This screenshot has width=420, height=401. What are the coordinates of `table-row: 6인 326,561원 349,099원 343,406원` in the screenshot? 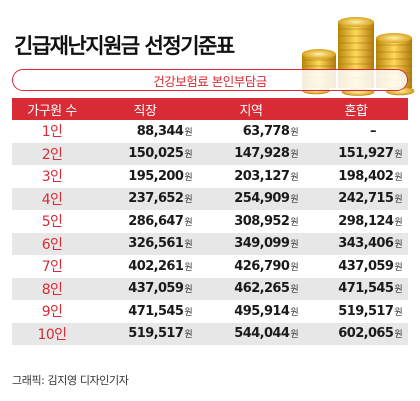 It's located at (210, 243).